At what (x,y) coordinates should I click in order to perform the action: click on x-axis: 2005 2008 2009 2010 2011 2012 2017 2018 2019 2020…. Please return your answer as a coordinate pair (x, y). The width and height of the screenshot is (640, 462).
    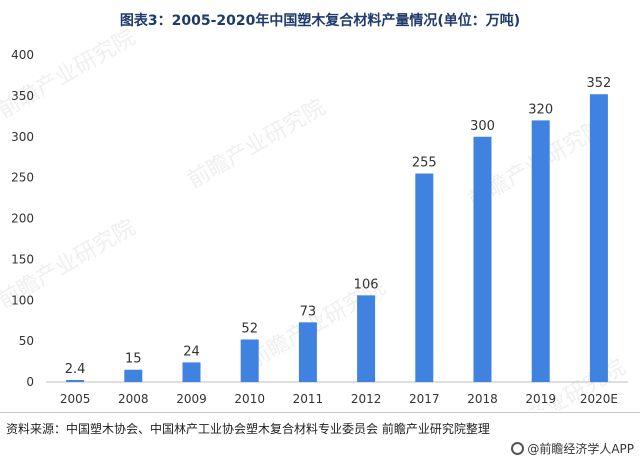
    Looking at the image, I should click on (339, 399).